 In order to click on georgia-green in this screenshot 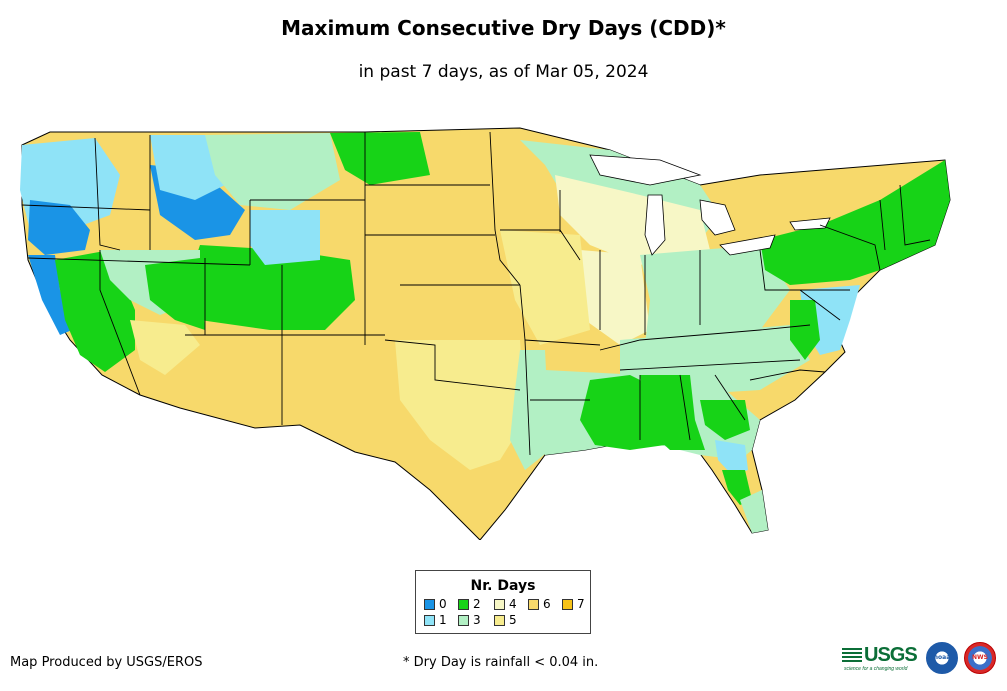, I will do `click(725, 420)`.